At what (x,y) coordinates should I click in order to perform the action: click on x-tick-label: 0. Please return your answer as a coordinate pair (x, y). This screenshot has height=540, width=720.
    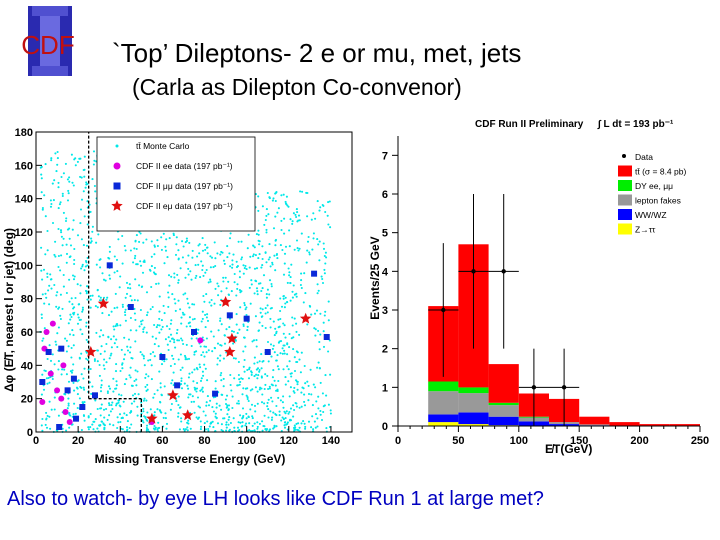
    Looking at the image, I should click on (36, 441).